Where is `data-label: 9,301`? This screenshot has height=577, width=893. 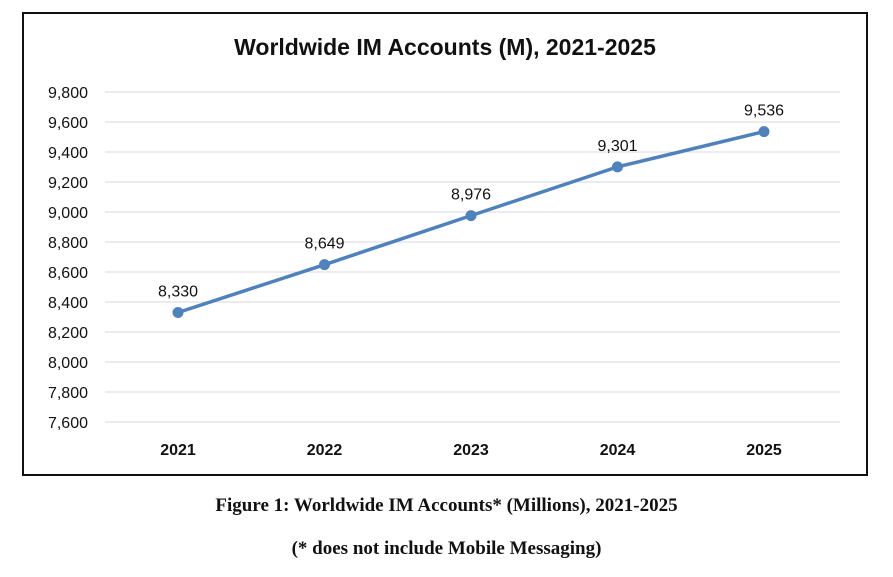 data-label: 9,301 is located at coordinates (617, 146).